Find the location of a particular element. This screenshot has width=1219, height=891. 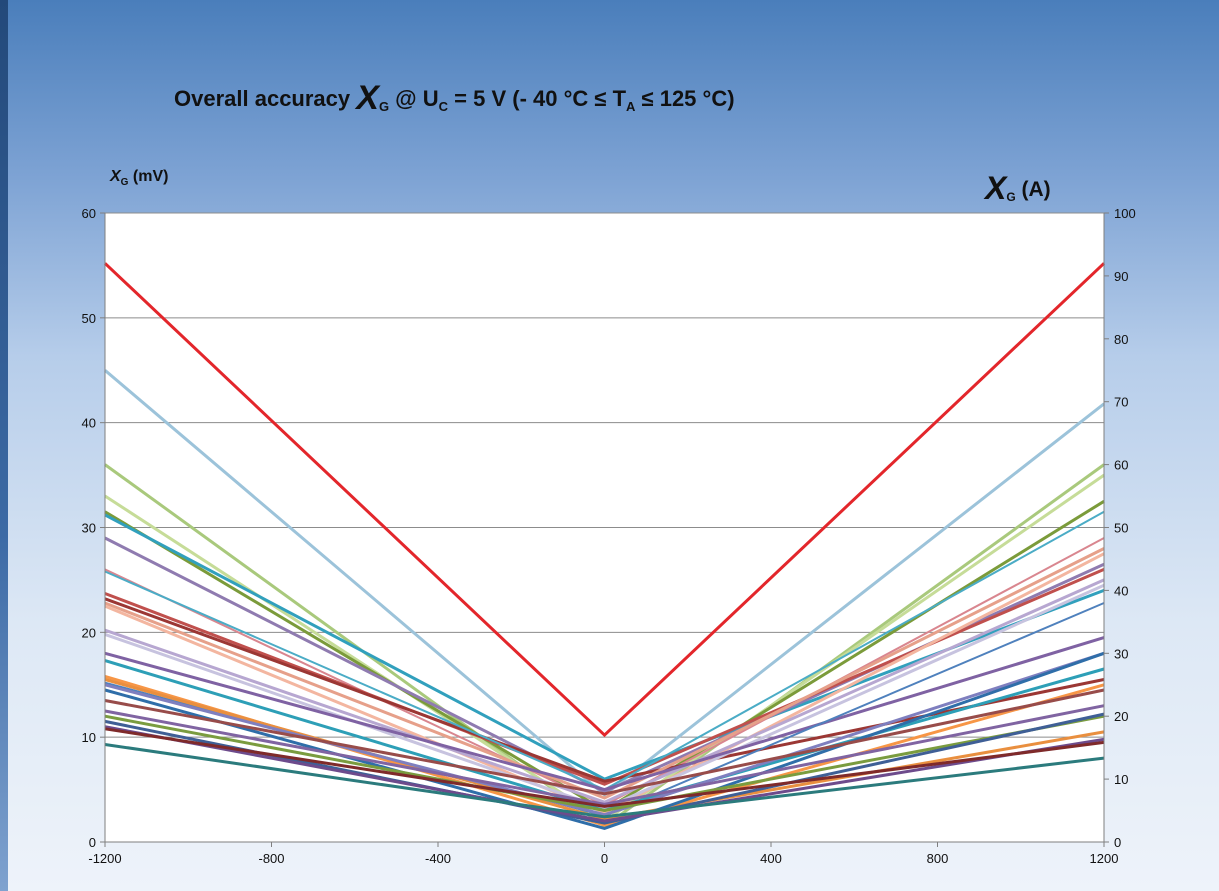

y-tick-label: 0 is located at coordinates (92, 842).